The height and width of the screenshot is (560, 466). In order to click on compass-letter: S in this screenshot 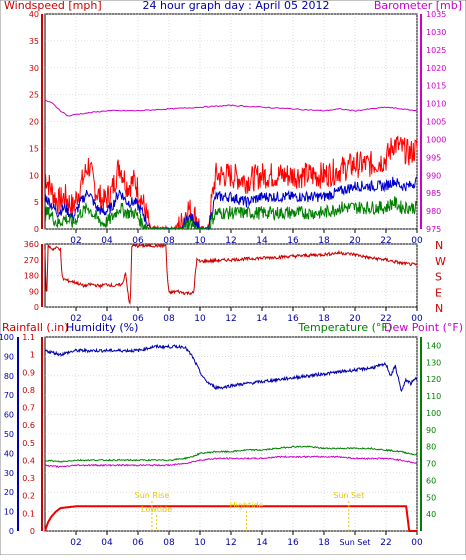, I will do `click(438, 277)`.